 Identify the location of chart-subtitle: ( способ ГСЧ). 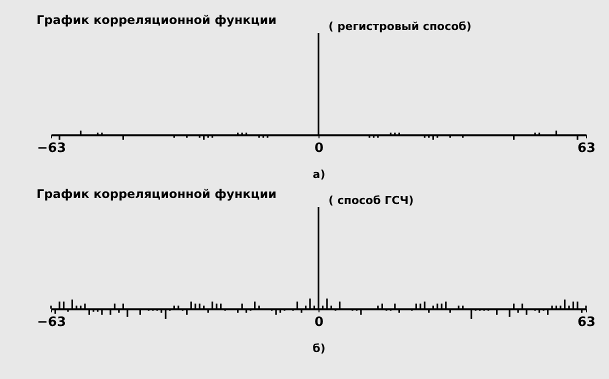
(371, 200).